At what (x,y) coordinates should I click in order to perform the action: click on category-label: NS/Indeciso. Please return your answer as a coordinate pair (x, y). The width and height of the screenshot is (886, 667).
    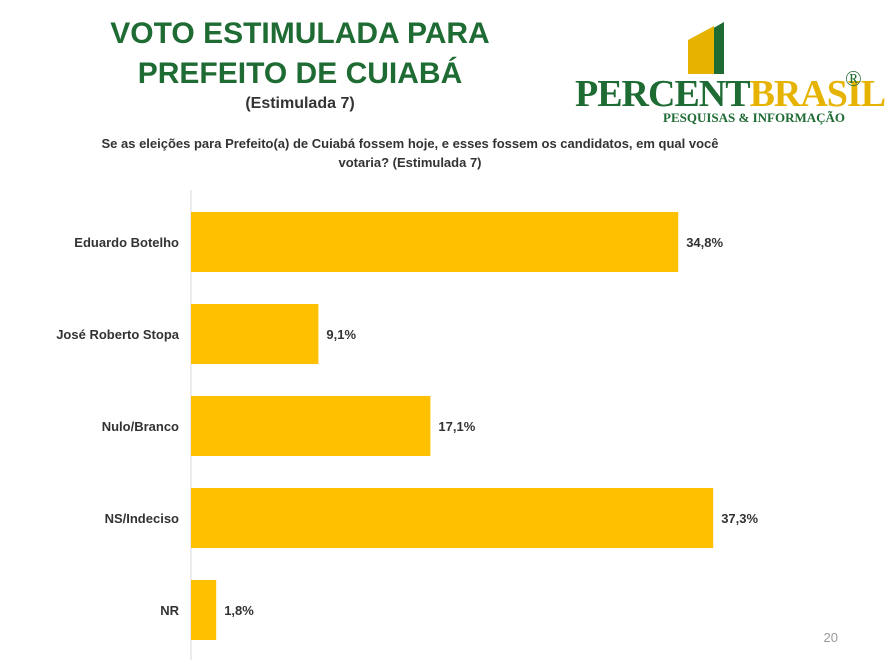
    Looking at the image, I should click on (142, 518).